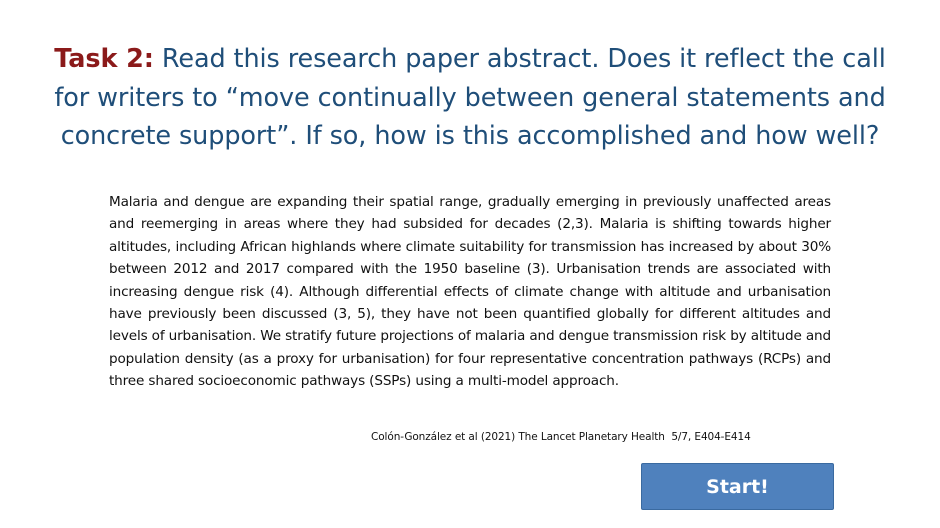  I want to click on task-label: Task 2:, so click(104, 59).